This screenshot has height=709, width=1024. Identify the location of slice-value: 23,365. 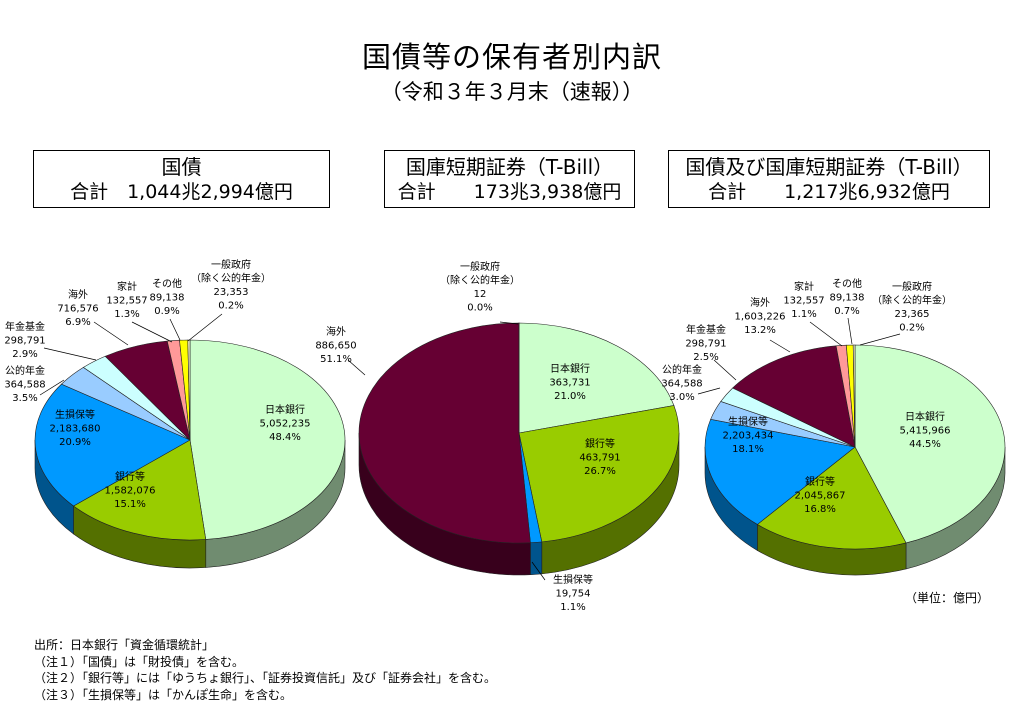
(912, 314).